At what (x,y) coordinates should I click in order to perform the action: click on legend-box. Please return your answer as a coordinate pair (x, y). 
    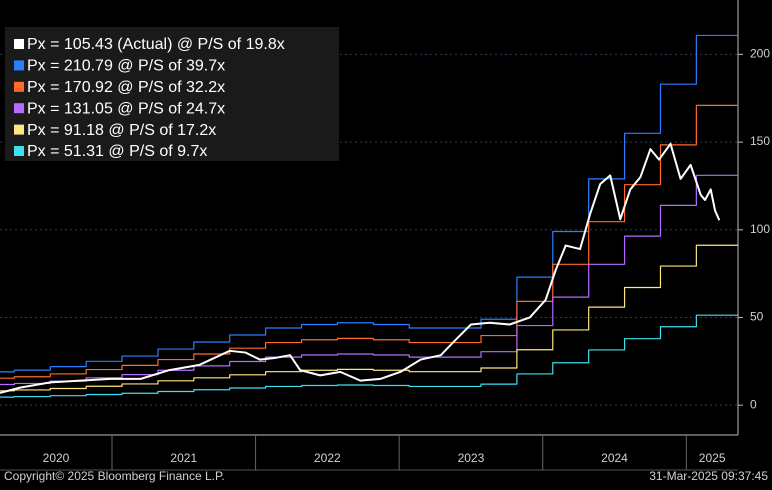
    Looking at the image, I should click on (172, 94).